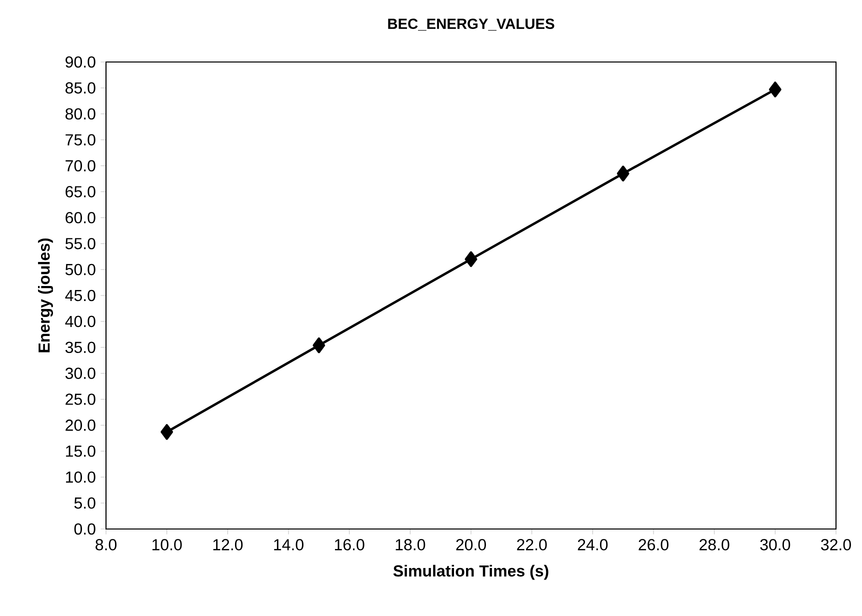 This screenshot has width=862, height=616. I want to click on y-tick-label: 55.0, so click(80, 244).